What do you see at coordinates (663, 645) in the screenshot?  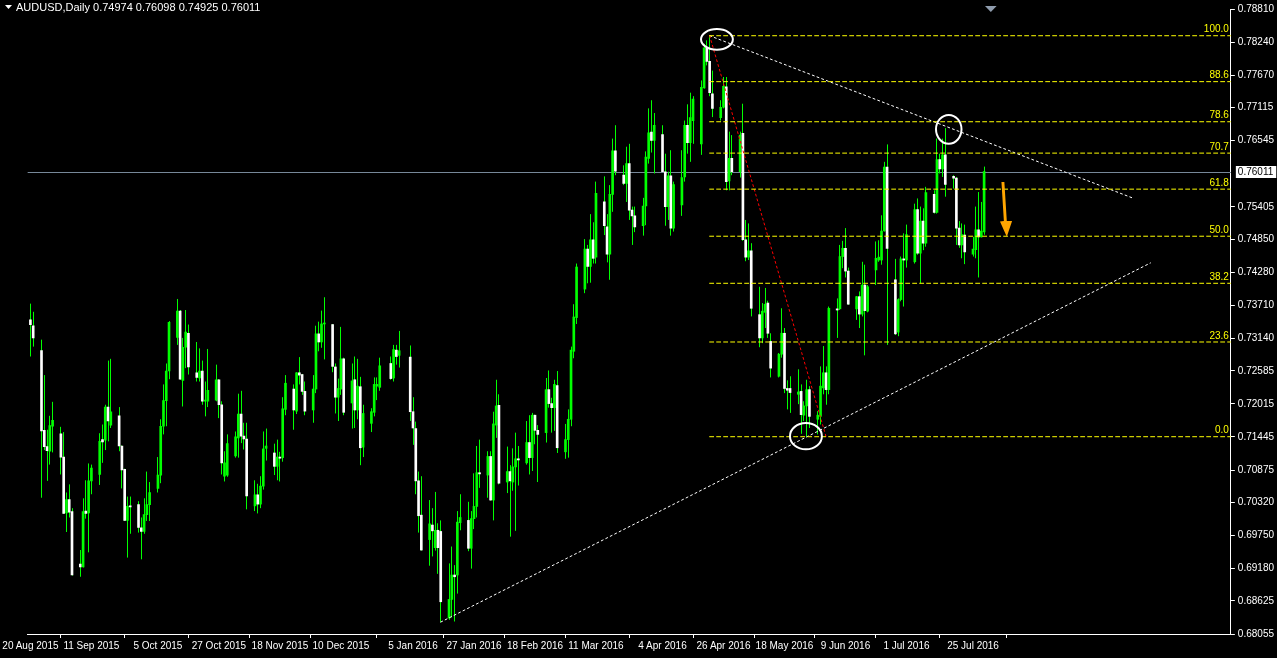 I see `x-tick-label: 4 Apr 2016` at bounding box center [663, 645].